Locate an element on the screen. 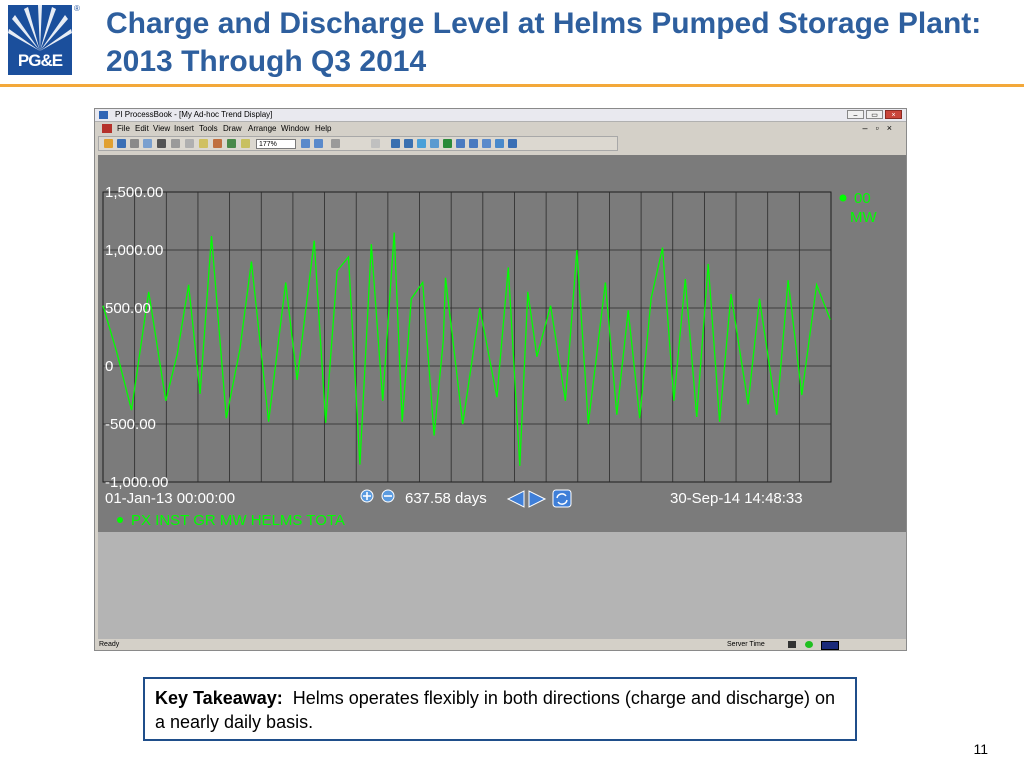 The width and height of the screenshot is (1024, 768). zoom-icon is located at coordinates (217, 143).